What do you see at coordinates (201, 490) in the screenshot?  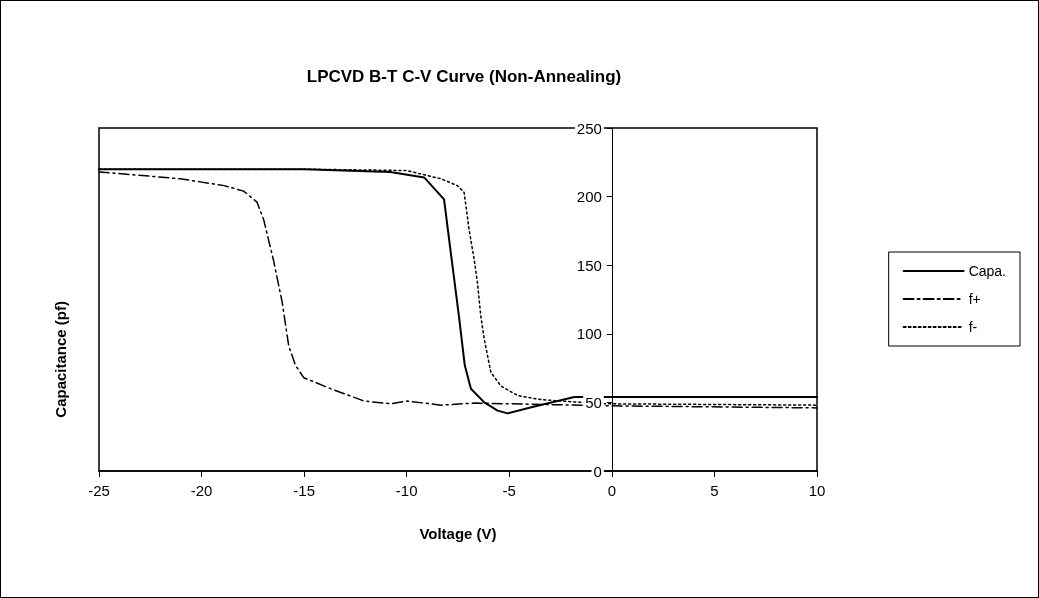 I see `x-tick-label: -20` at bounding box center [201, 490].